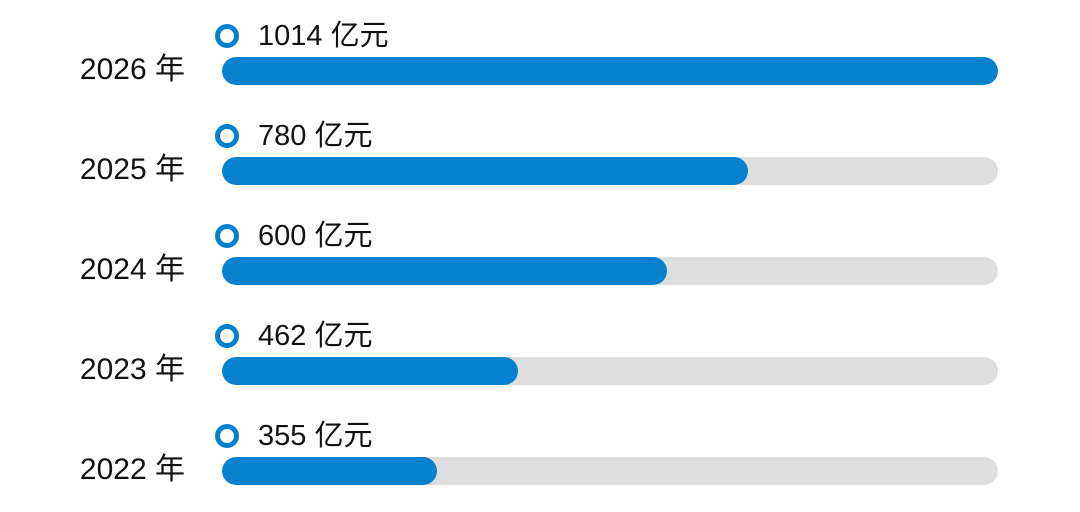 The width and height of the screenshot is (1080, 512). I want to click on chart-row-2026: 2026 年 1014 亿元, so click(499, 53).